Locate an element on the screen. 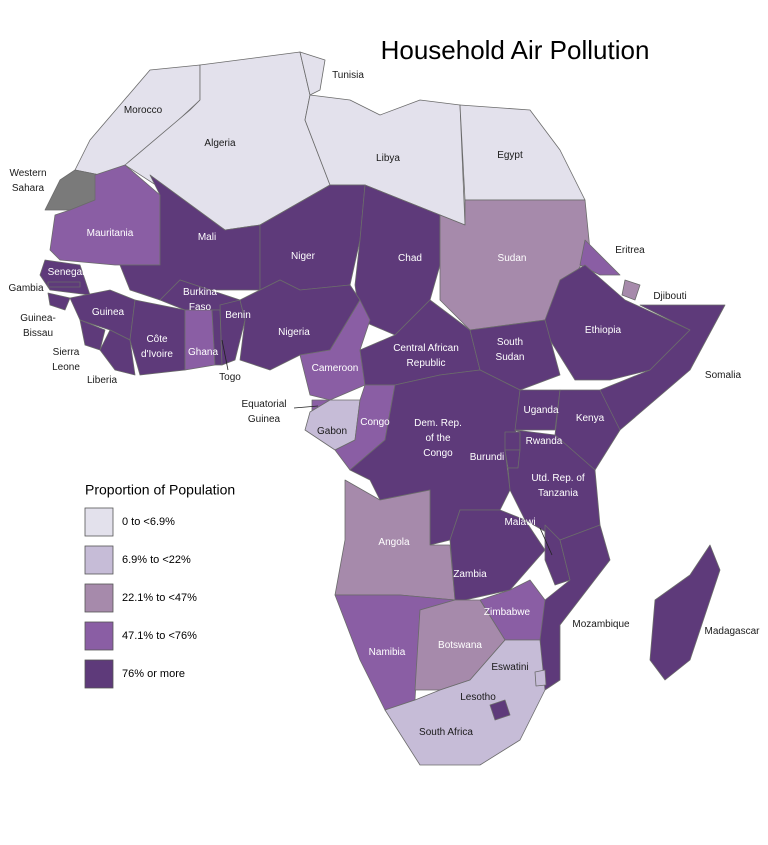 The width and height of the screenshot is (768, 845). country-label: Burkina Faso is located at coordinates (200, 300).